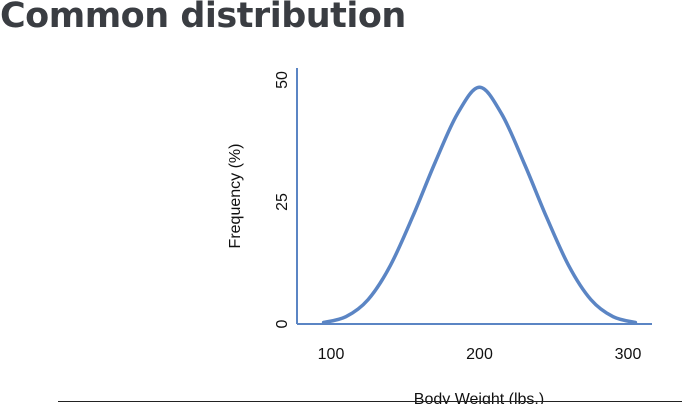 The width and height of the screenshot is (683, 404). What do you see at coordinates (282, 80) in the screenshot?
I see `y-tick-label: 50` at bounding box center [282, 80].